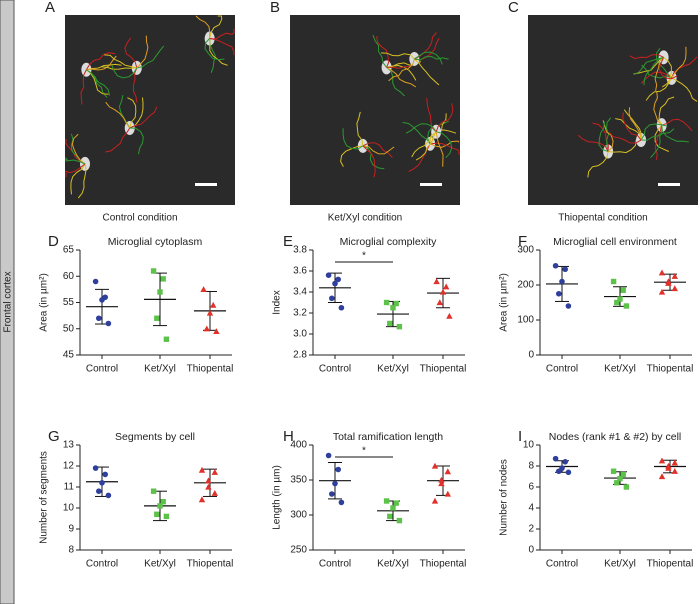 This screenshot has height=604, width=700. I want to click on y-tick-label: 10, so click(69, 508).